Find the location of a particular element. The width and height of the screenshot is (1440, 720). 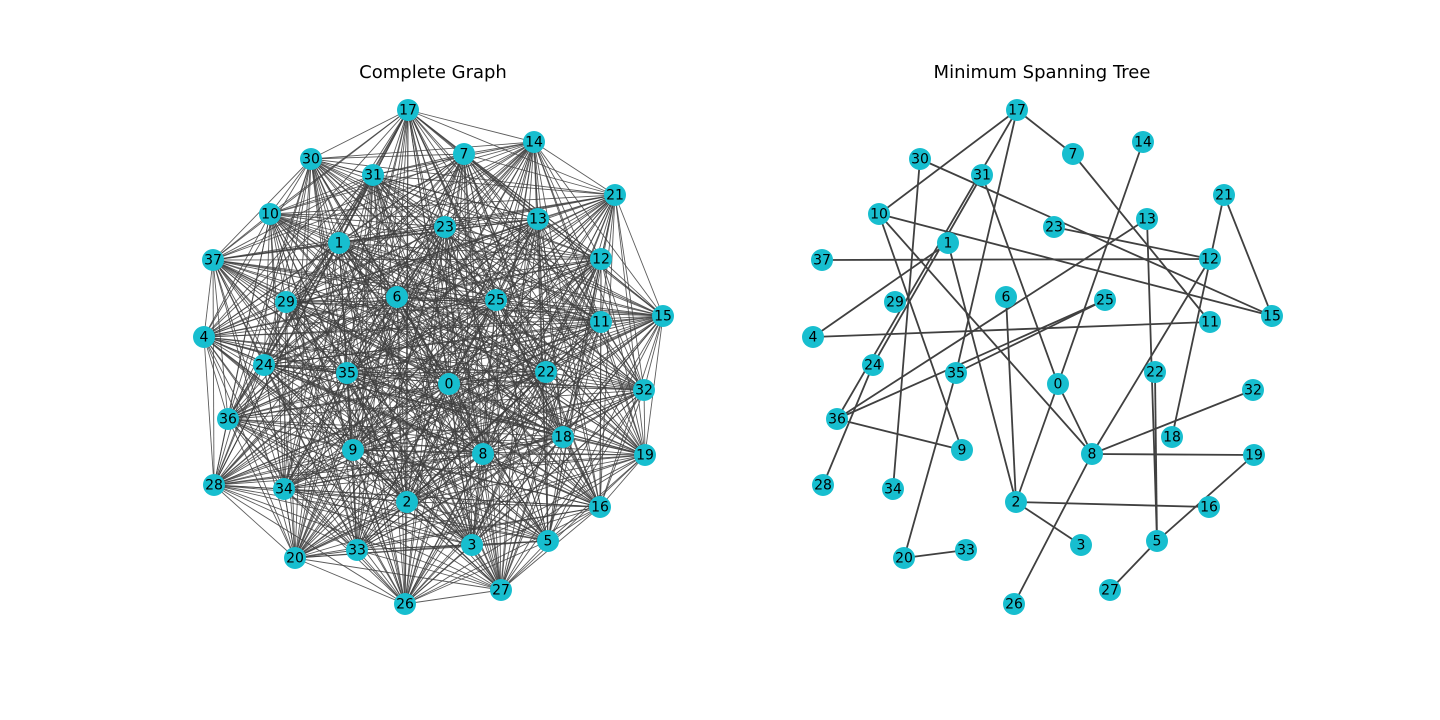

complete-node-label-27: 27 is located at coordinates (501, 591).